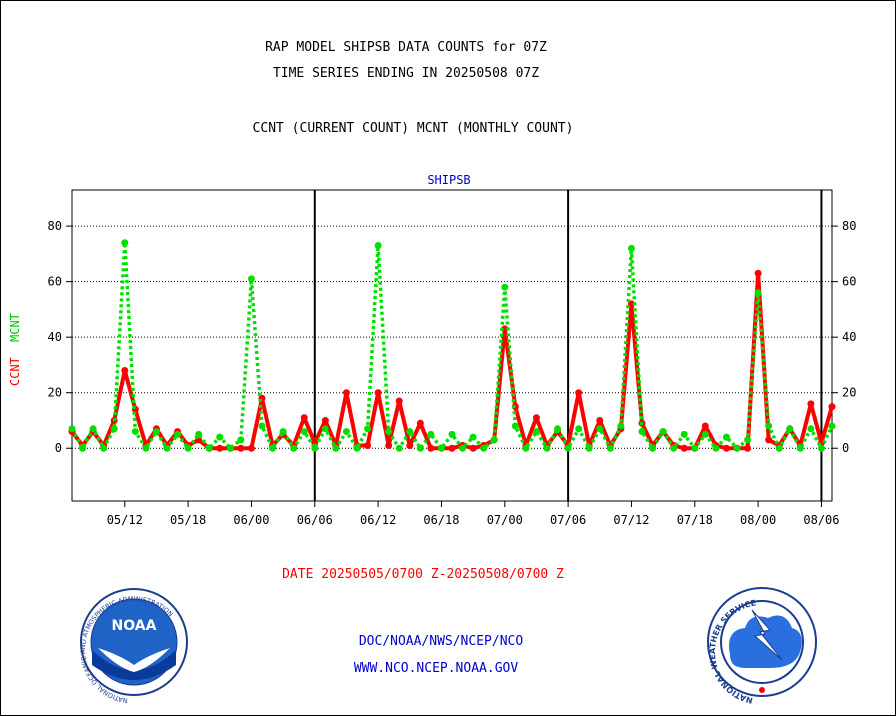 The image size is (896, 716). I want to click on org-link: DOC/NOAA/NWS/NCEP/NCO, so click(441, 641).